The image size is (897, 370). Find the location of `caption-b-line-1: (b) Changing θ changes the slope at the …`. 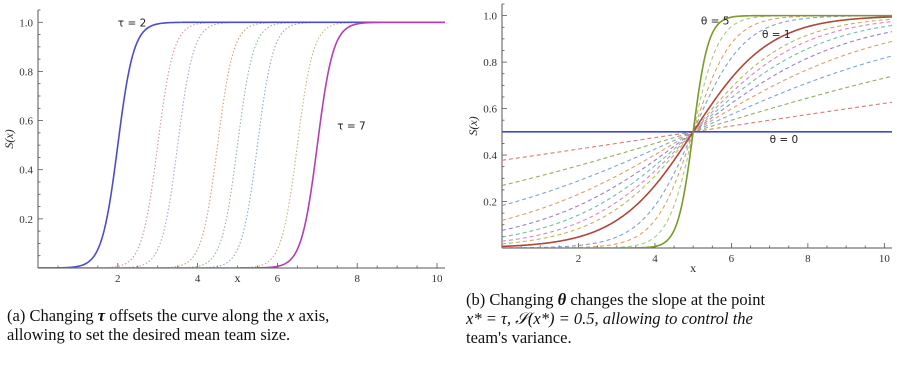

caption-b-line-1: (b) Changing θ changes the slope at the … is located at coordinates (681, 299).